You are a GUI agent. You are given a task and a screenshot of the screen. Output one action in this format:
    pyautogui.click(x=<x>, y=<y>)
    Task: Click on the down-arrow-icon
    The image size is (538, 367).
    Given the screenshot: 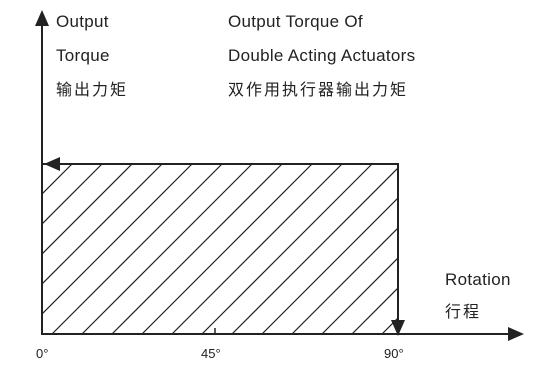 What is the action you would take?
    pyautogui.click(x=398, y=328)
    